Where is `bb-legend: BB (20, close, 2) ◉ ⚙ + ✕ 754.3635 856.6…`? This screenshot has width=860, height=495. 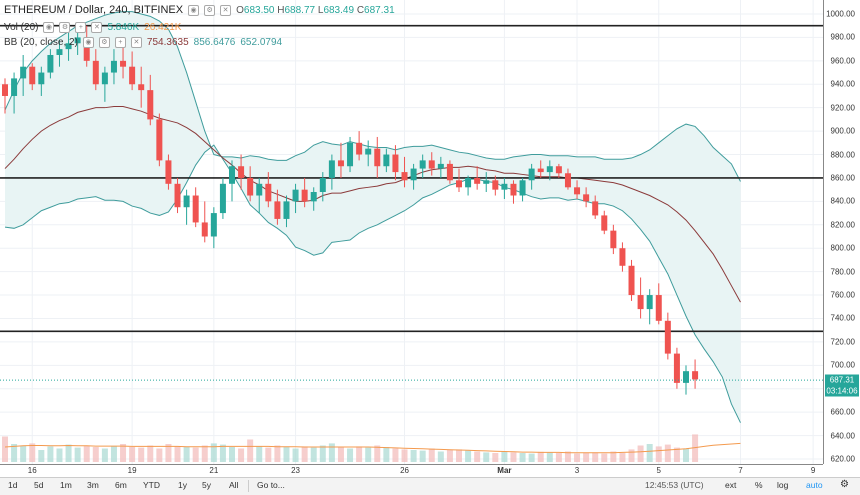 bb-legend: BB (20, close, 2) ◉ ⚙ + ✕ 754.3635 856.6… is located at coordinates (143, 42).